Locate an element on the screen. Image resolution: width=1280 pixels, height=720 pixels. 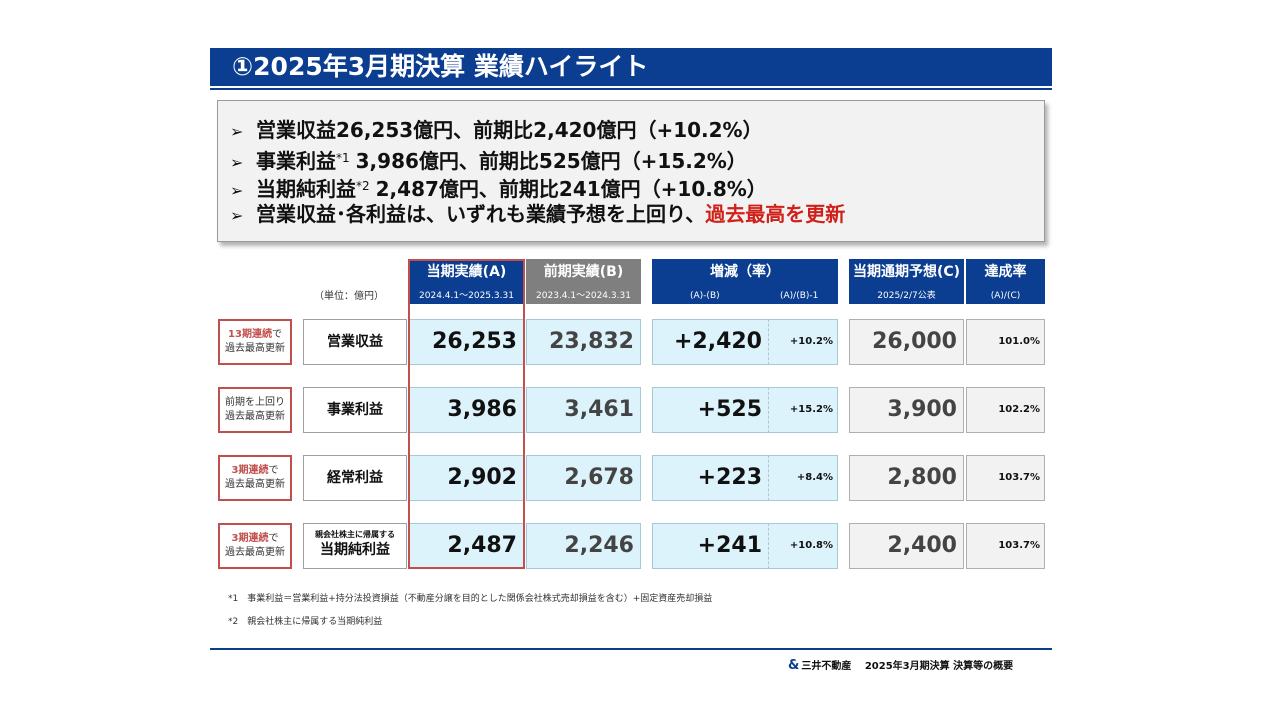
change-rate: +10.8% is located at coordinates (803, 546).